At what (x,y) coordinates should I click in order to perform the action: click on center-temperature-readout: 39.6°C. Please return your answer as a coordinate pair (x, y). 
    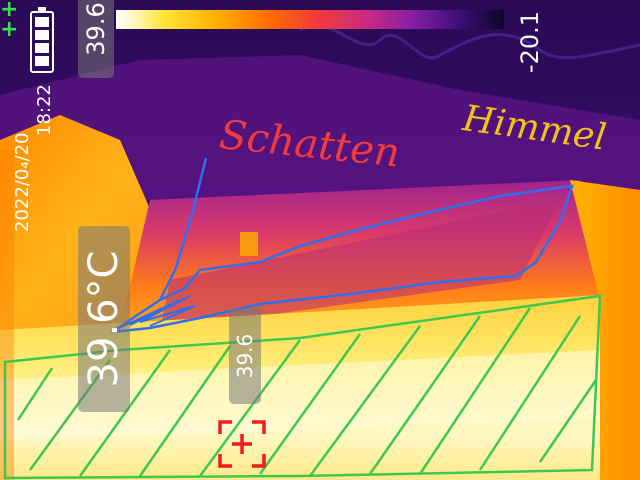
    Looking at the image, I should click on (104, 319).